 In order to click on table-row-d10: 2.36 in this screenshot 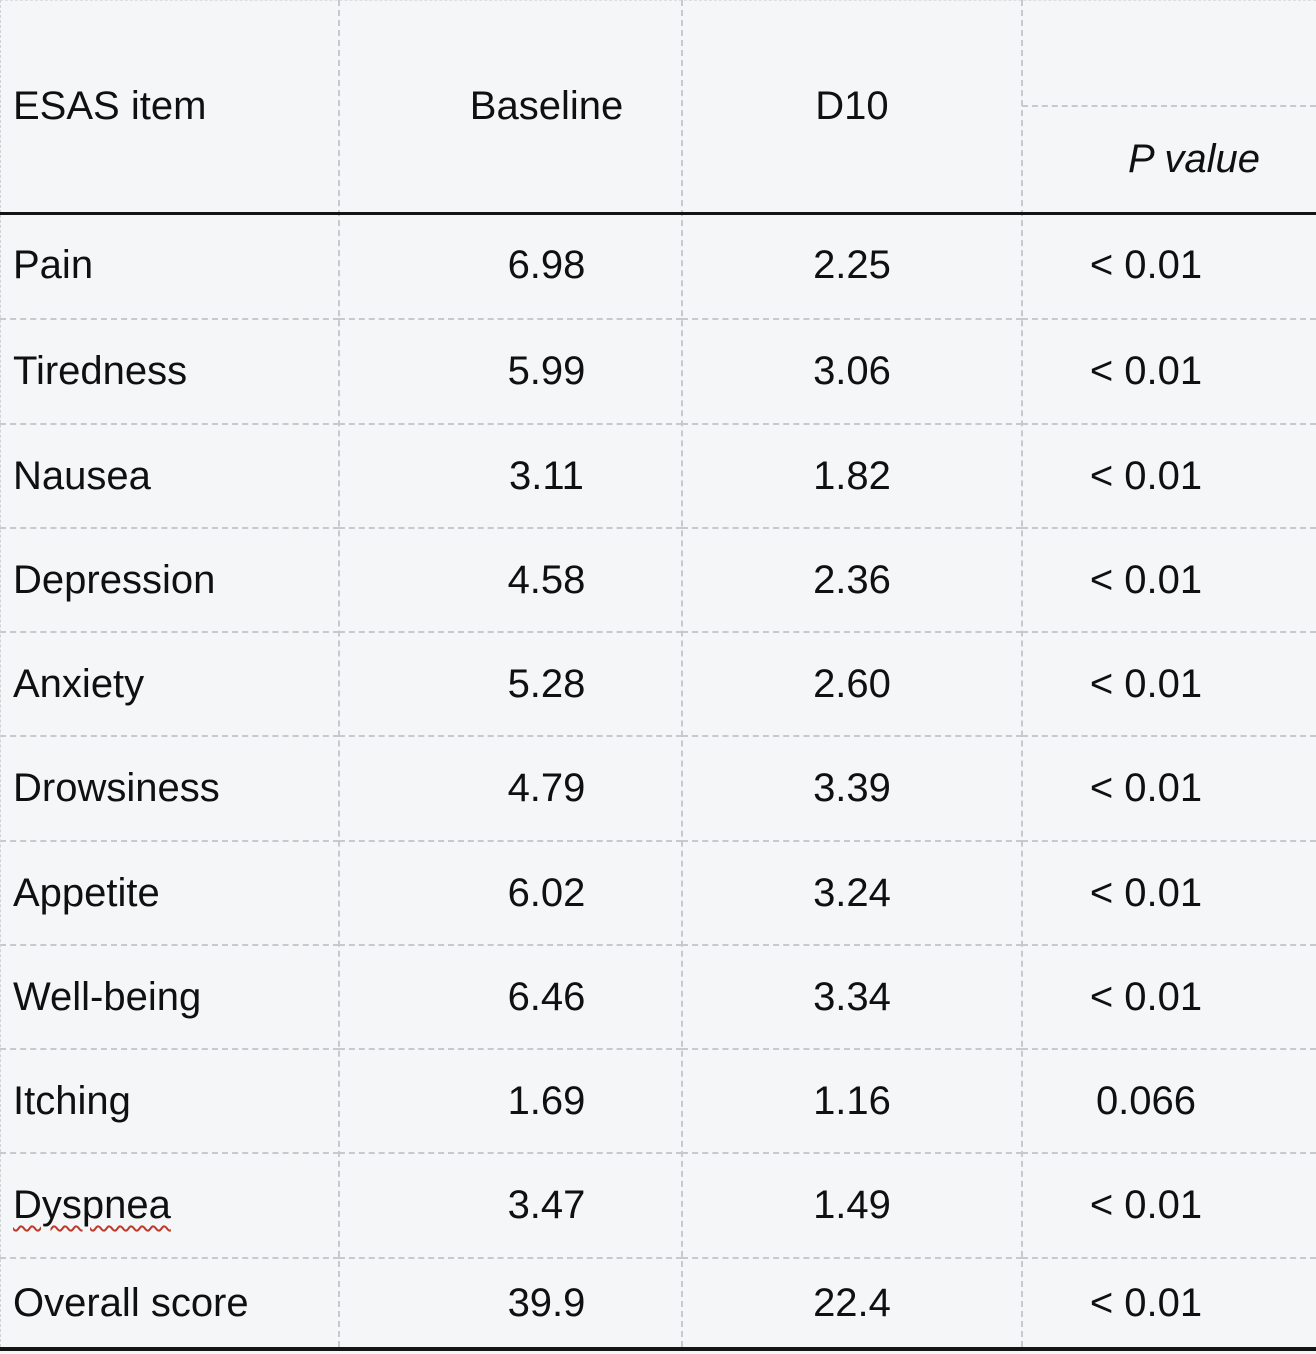, I will do `click(852, 579)`.